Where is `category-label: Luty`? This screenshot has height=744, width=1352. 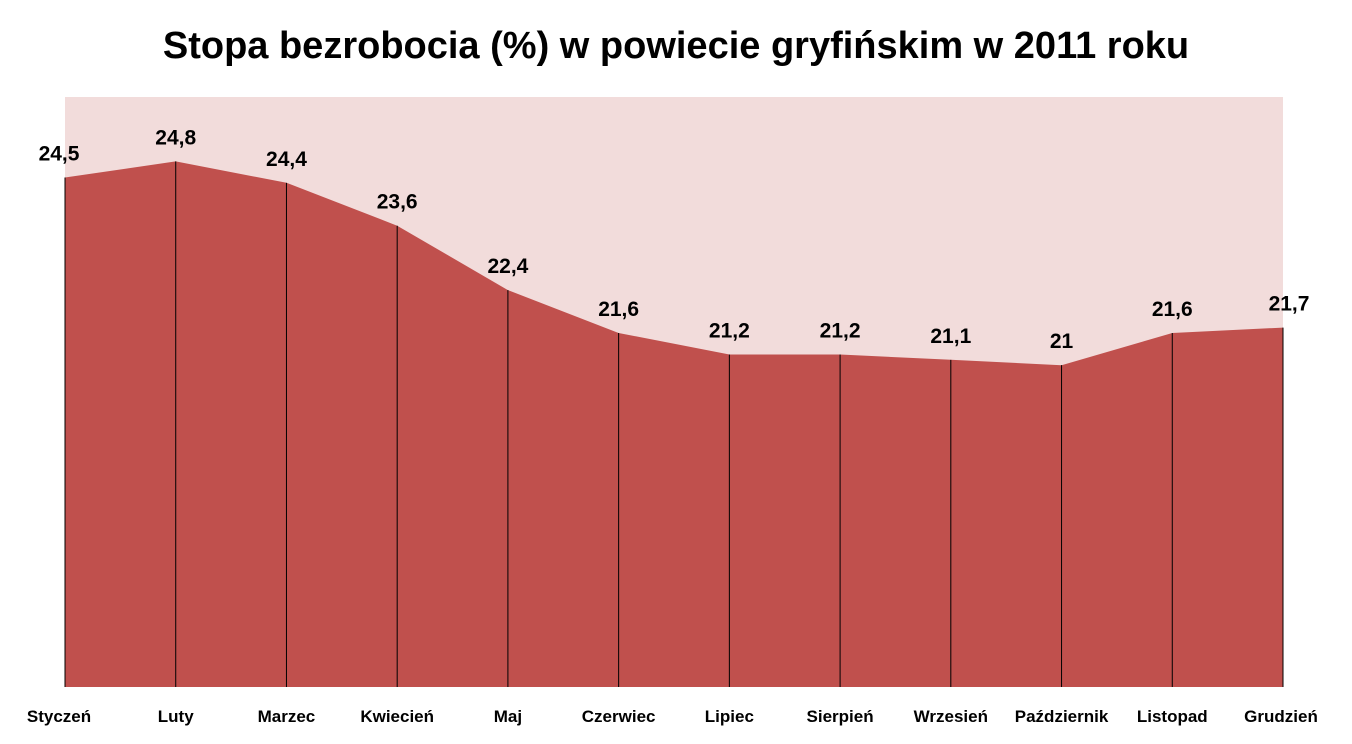 category-label: Luty is located at coordinates (176, 716).